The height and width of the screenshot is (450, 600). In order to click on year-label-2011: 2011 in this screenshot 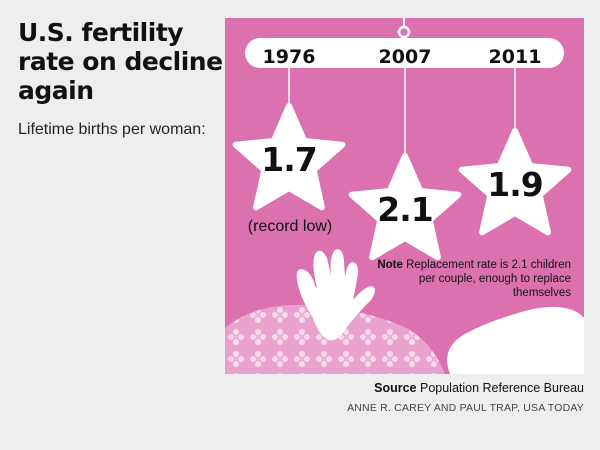, I will do `click(515, 57)`.